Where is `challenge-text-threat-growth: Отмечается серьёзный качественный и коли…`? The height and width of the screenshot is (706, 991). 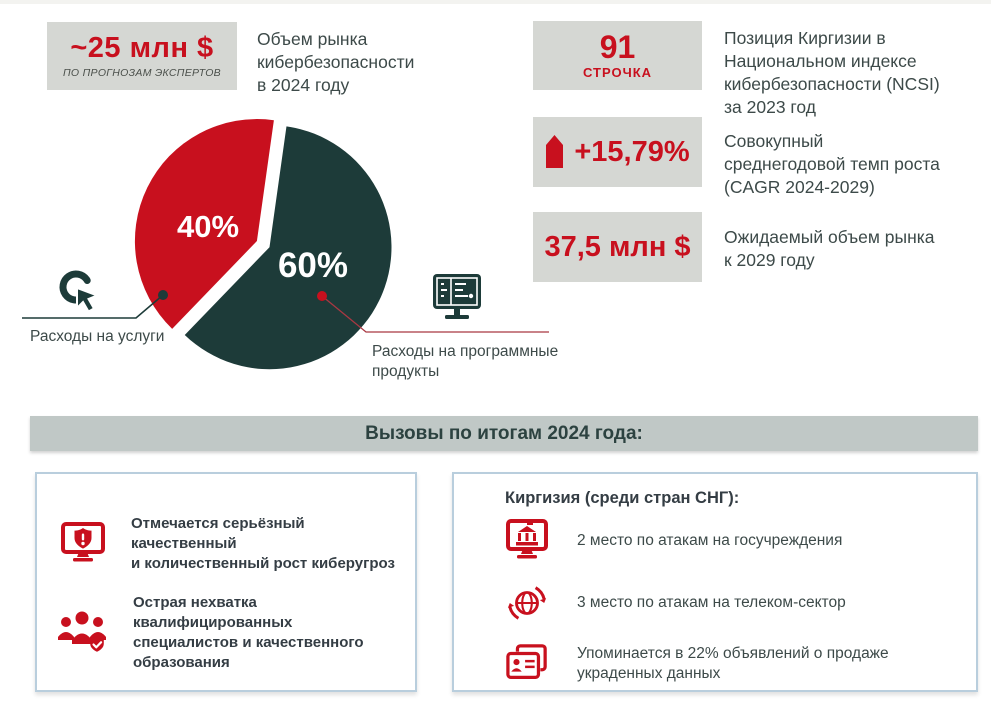
challenge-text-threat-growth: Отмечается серьёзный качественный и коли… is located at coordinates (263, 543).